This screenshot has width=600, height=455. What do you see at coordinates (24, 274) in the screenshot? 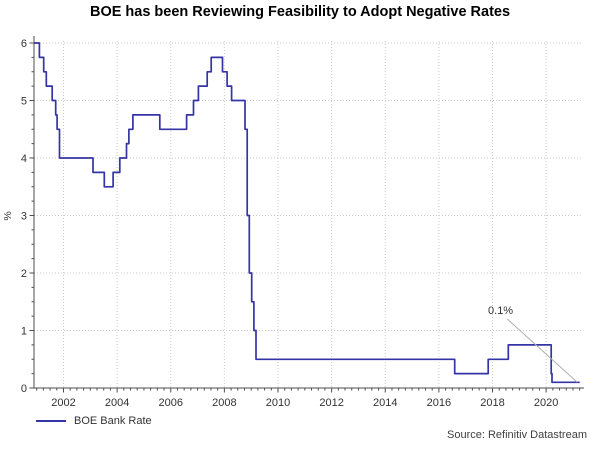
I see `y-tick-label: 2` at bounding box center [24, 274].